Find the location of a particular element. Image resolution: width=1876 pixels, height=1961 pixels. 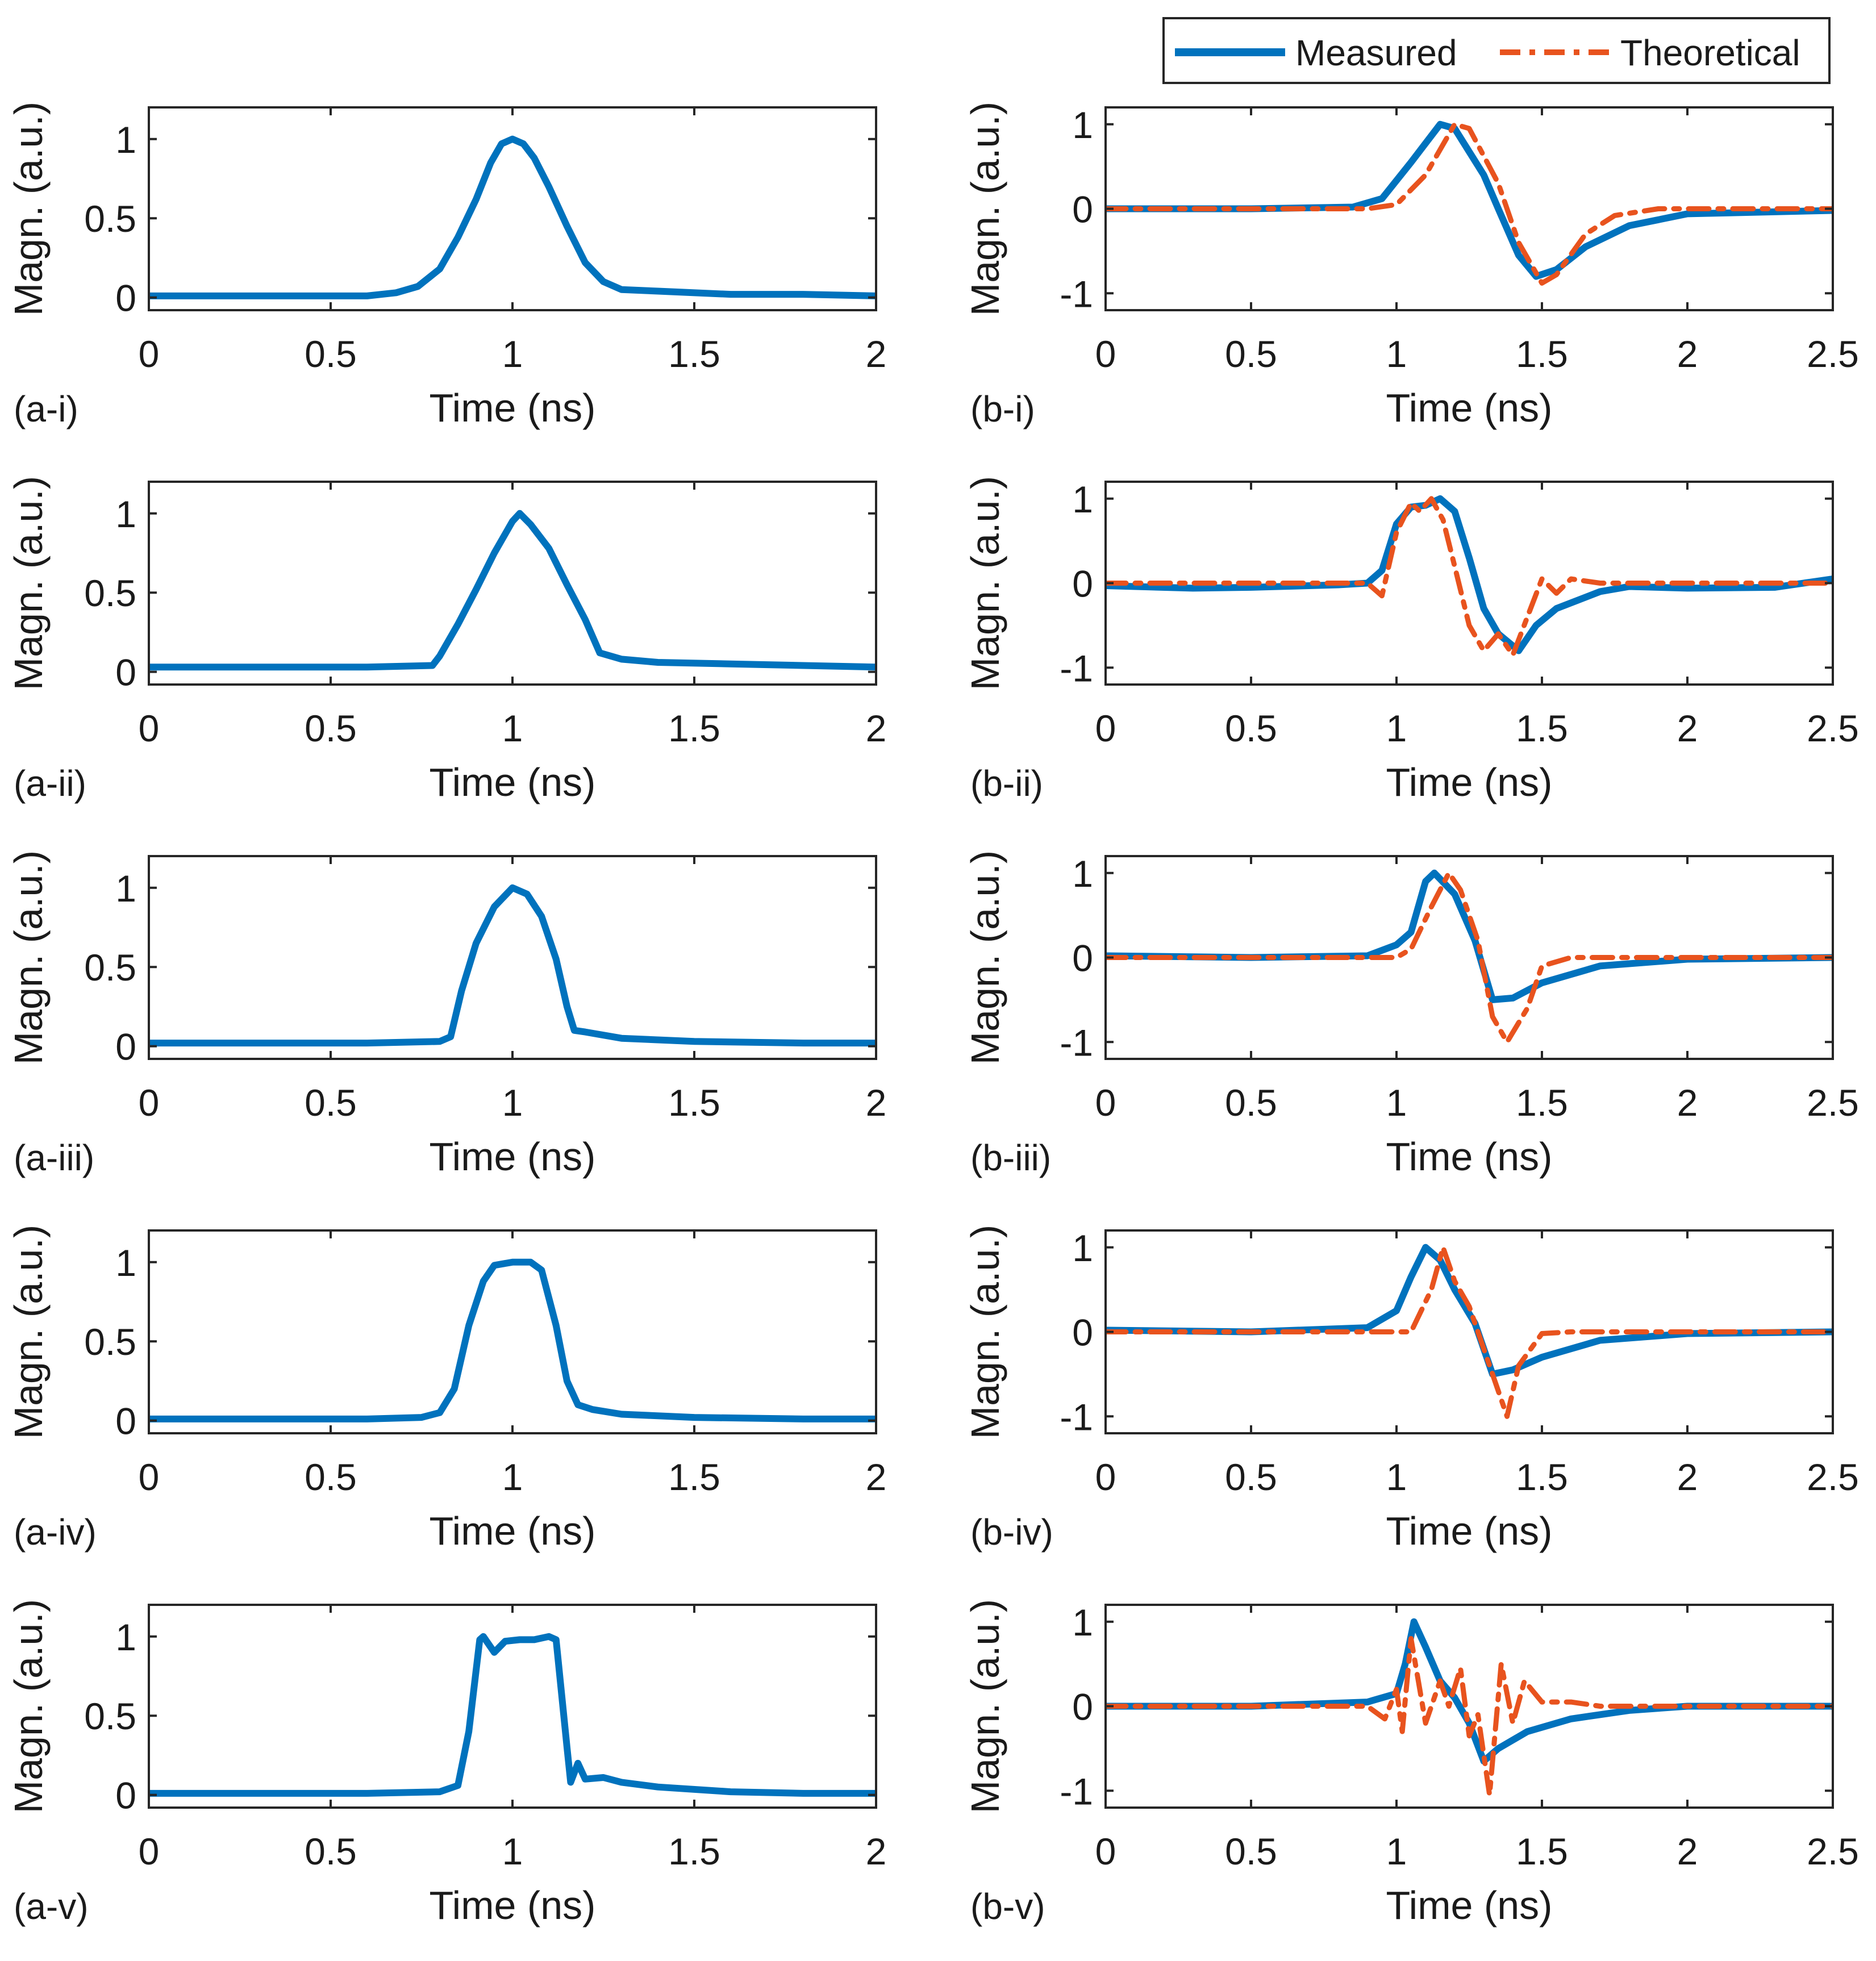

panel-a-iv-label: (a-iv) is located at coordinates (55, 1532).